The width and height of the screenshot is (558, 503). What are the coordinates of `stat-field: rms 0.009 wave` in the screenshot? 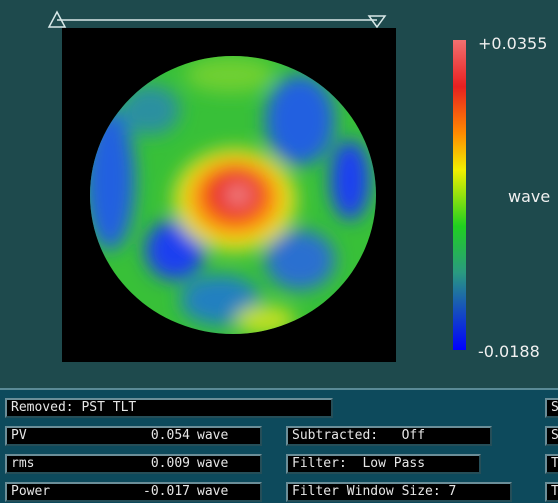 It's located at (133, 464).